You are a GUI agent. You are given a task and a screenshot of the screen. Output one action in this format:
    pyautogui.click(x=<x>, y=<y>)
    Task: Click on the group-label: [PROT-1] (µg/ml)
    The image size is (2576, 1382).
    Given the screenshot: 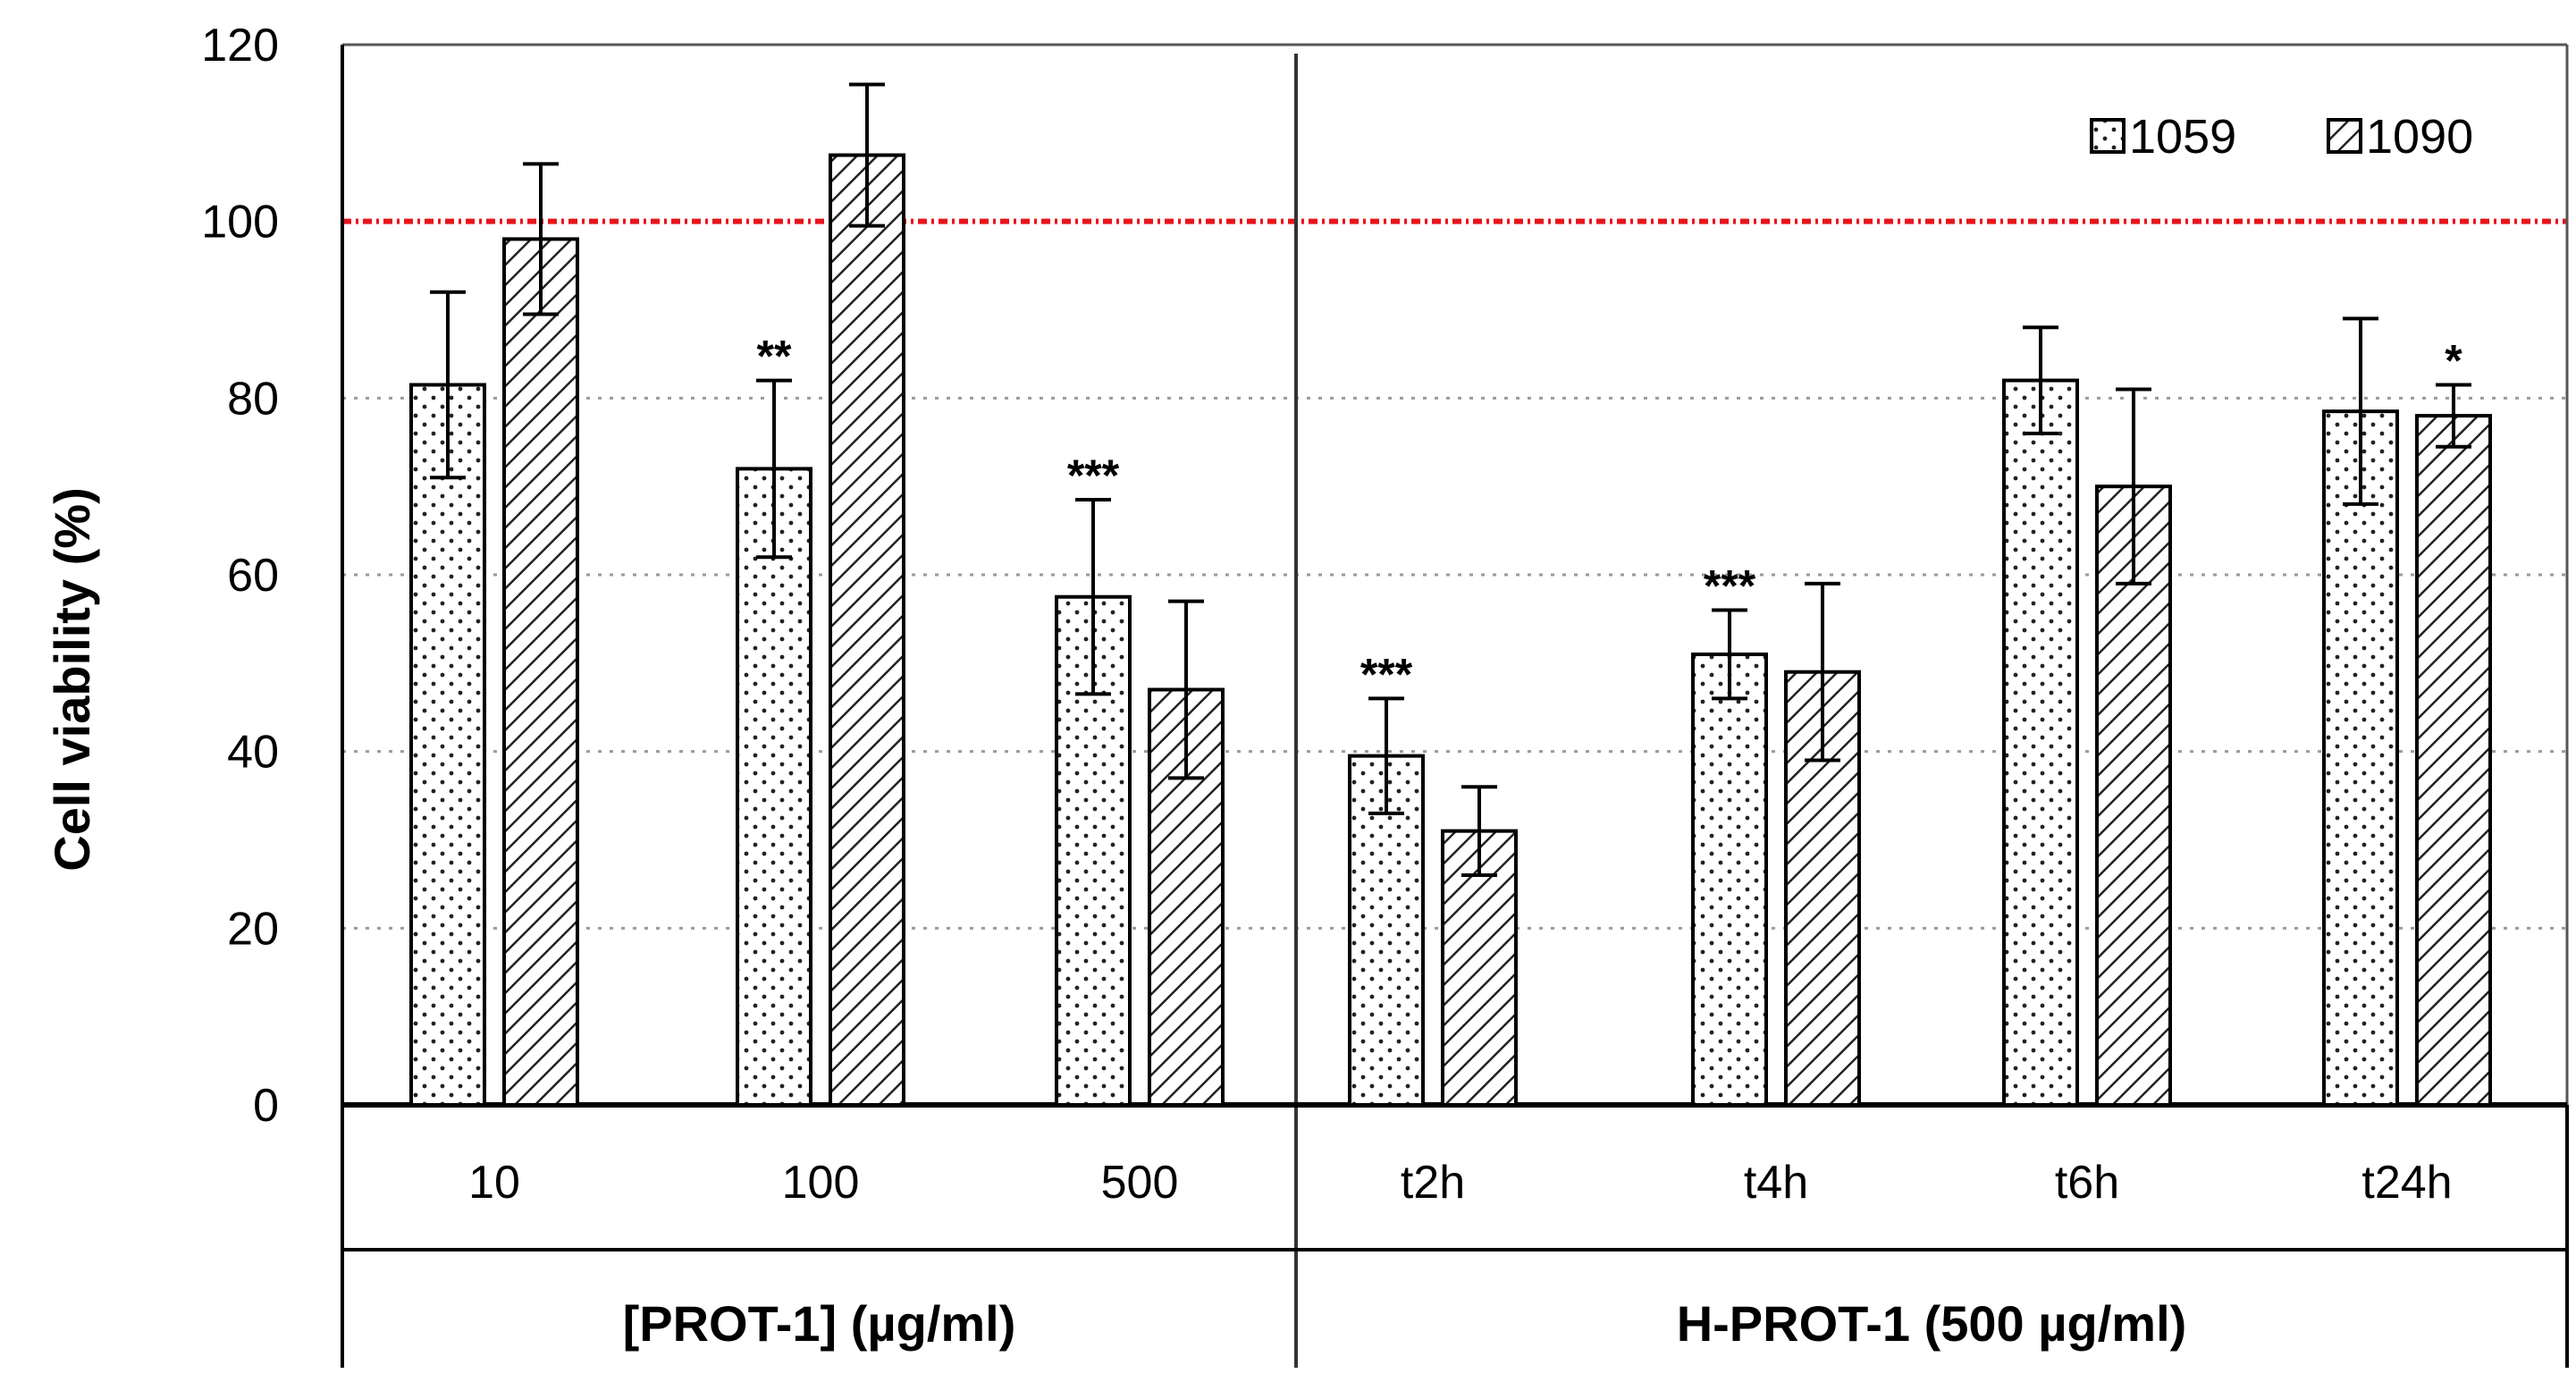 What is the action you would take?
    pyautogui.click(x=820, y=1324)
    